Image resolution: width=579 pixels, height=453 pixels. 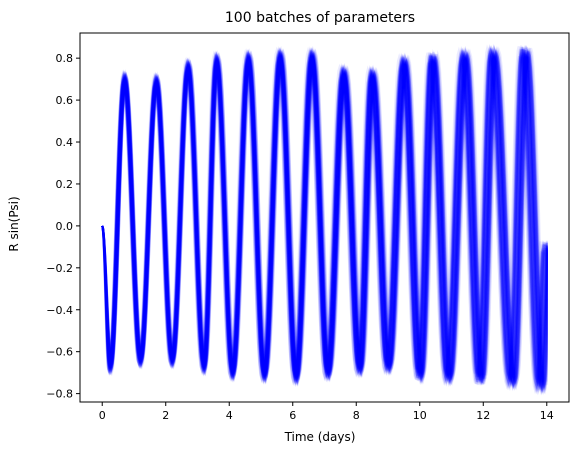 I want to click on y-axis-label: R sin(Psi), so click(x=14, y=223).